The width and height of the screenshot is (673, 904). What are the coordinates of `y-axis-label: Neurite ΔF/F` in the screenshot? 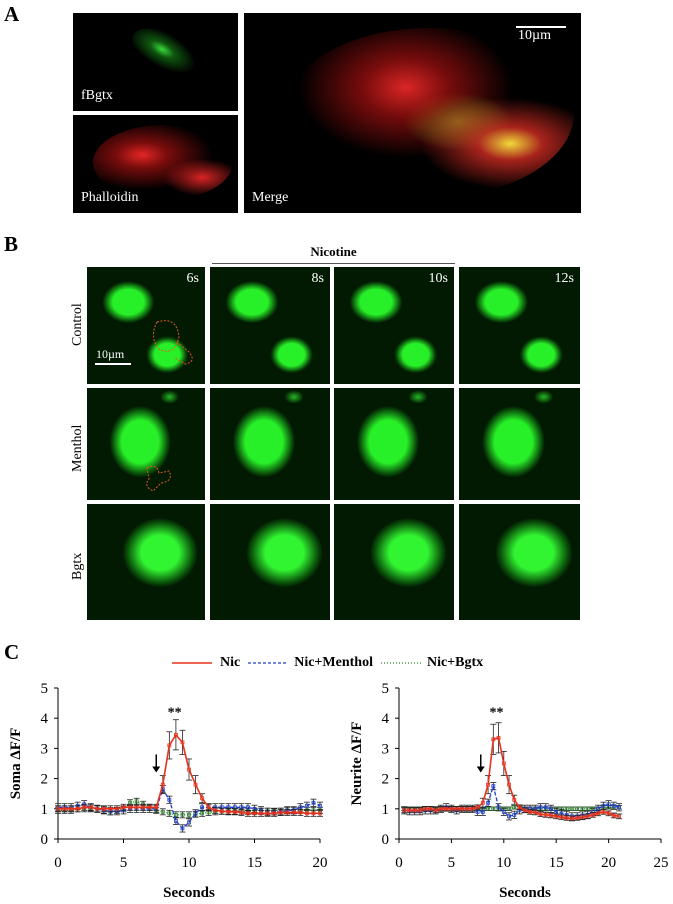 It's located at (357, 764).